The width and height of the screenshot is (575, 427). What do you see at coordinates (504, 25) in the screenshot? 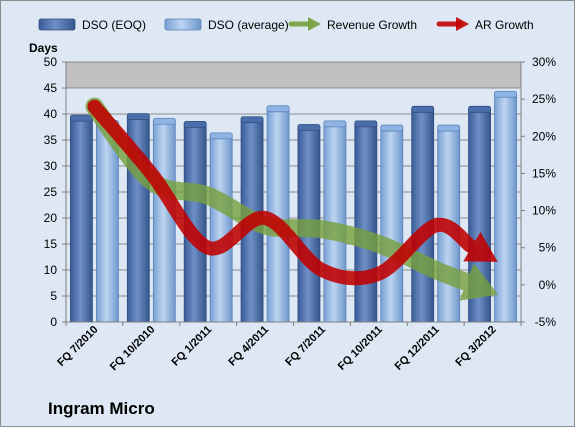
I see `legend-label-ar-growth: AR Growth` at bounding box center [504, 25].